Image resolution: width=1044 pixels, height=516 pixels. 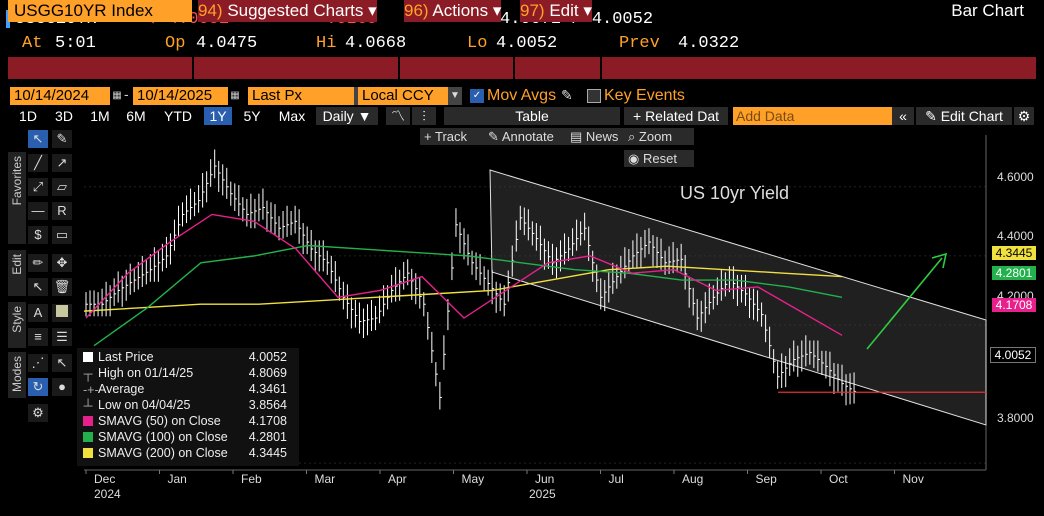 What do you see at coordinates (398, 116) in the screenshot?
I see `line-chart-icon: 〽` at bounding box center [398, 116].